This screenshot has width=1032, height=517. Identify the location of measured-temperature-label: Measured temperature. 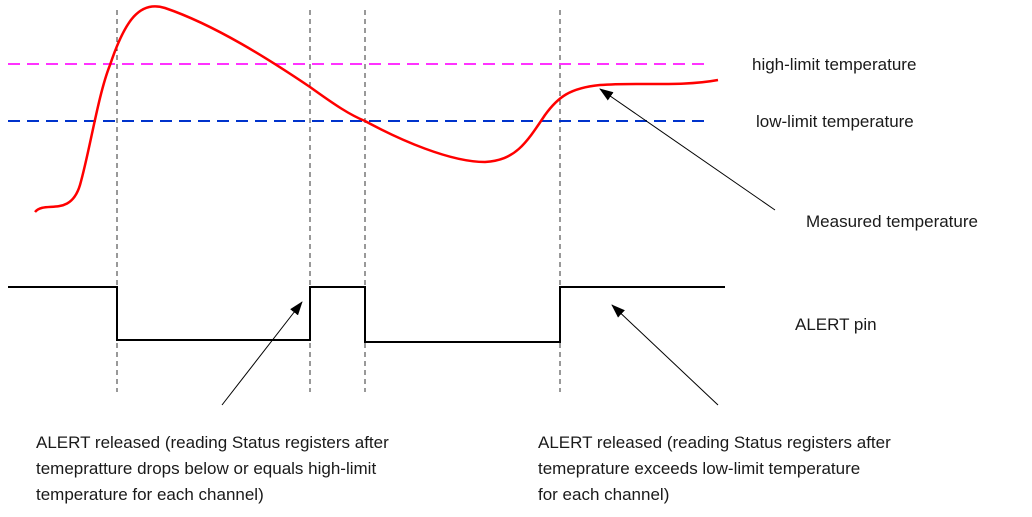
(892, 221).